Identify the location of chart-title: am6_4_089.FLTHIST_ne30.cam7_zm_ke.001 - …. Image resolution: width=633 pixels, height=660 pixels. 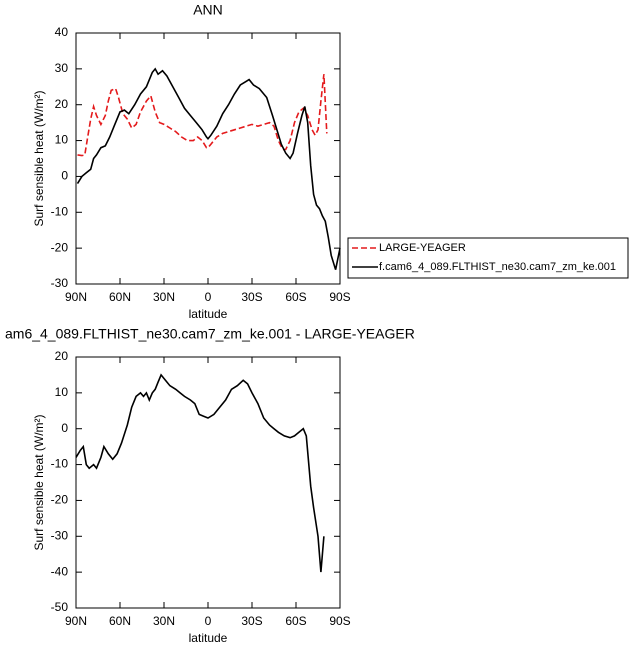
(210, 334).